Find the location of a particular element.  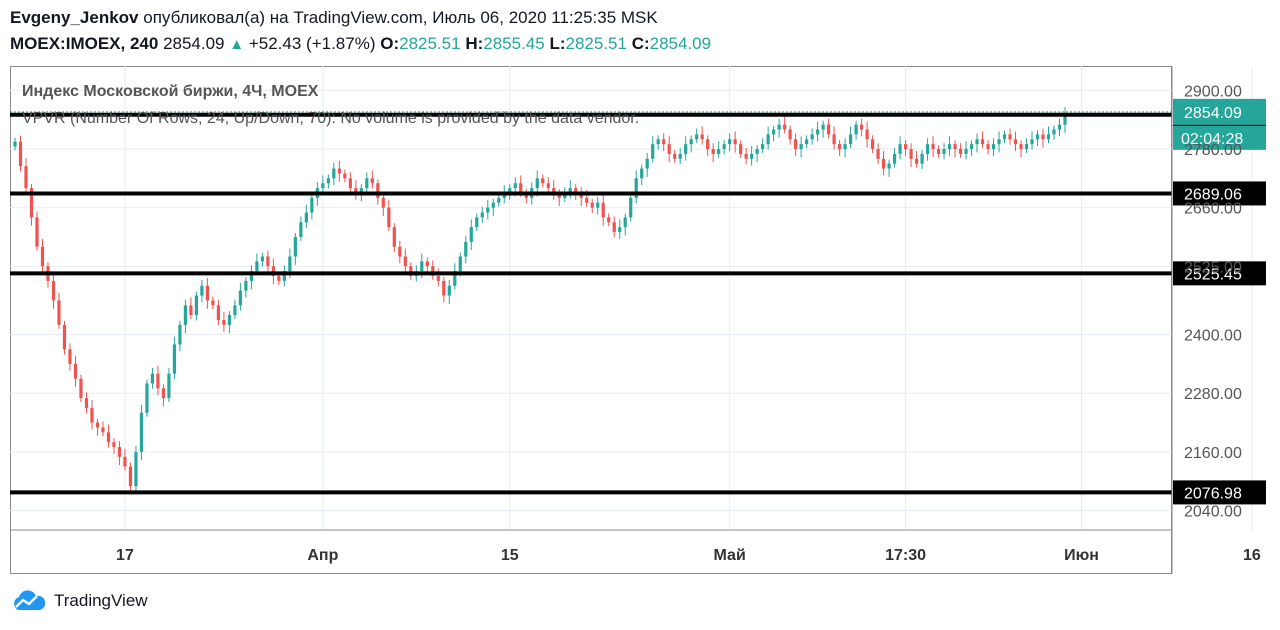

y-tick-label: 2660.00 is located at coordinates (1213, 209).